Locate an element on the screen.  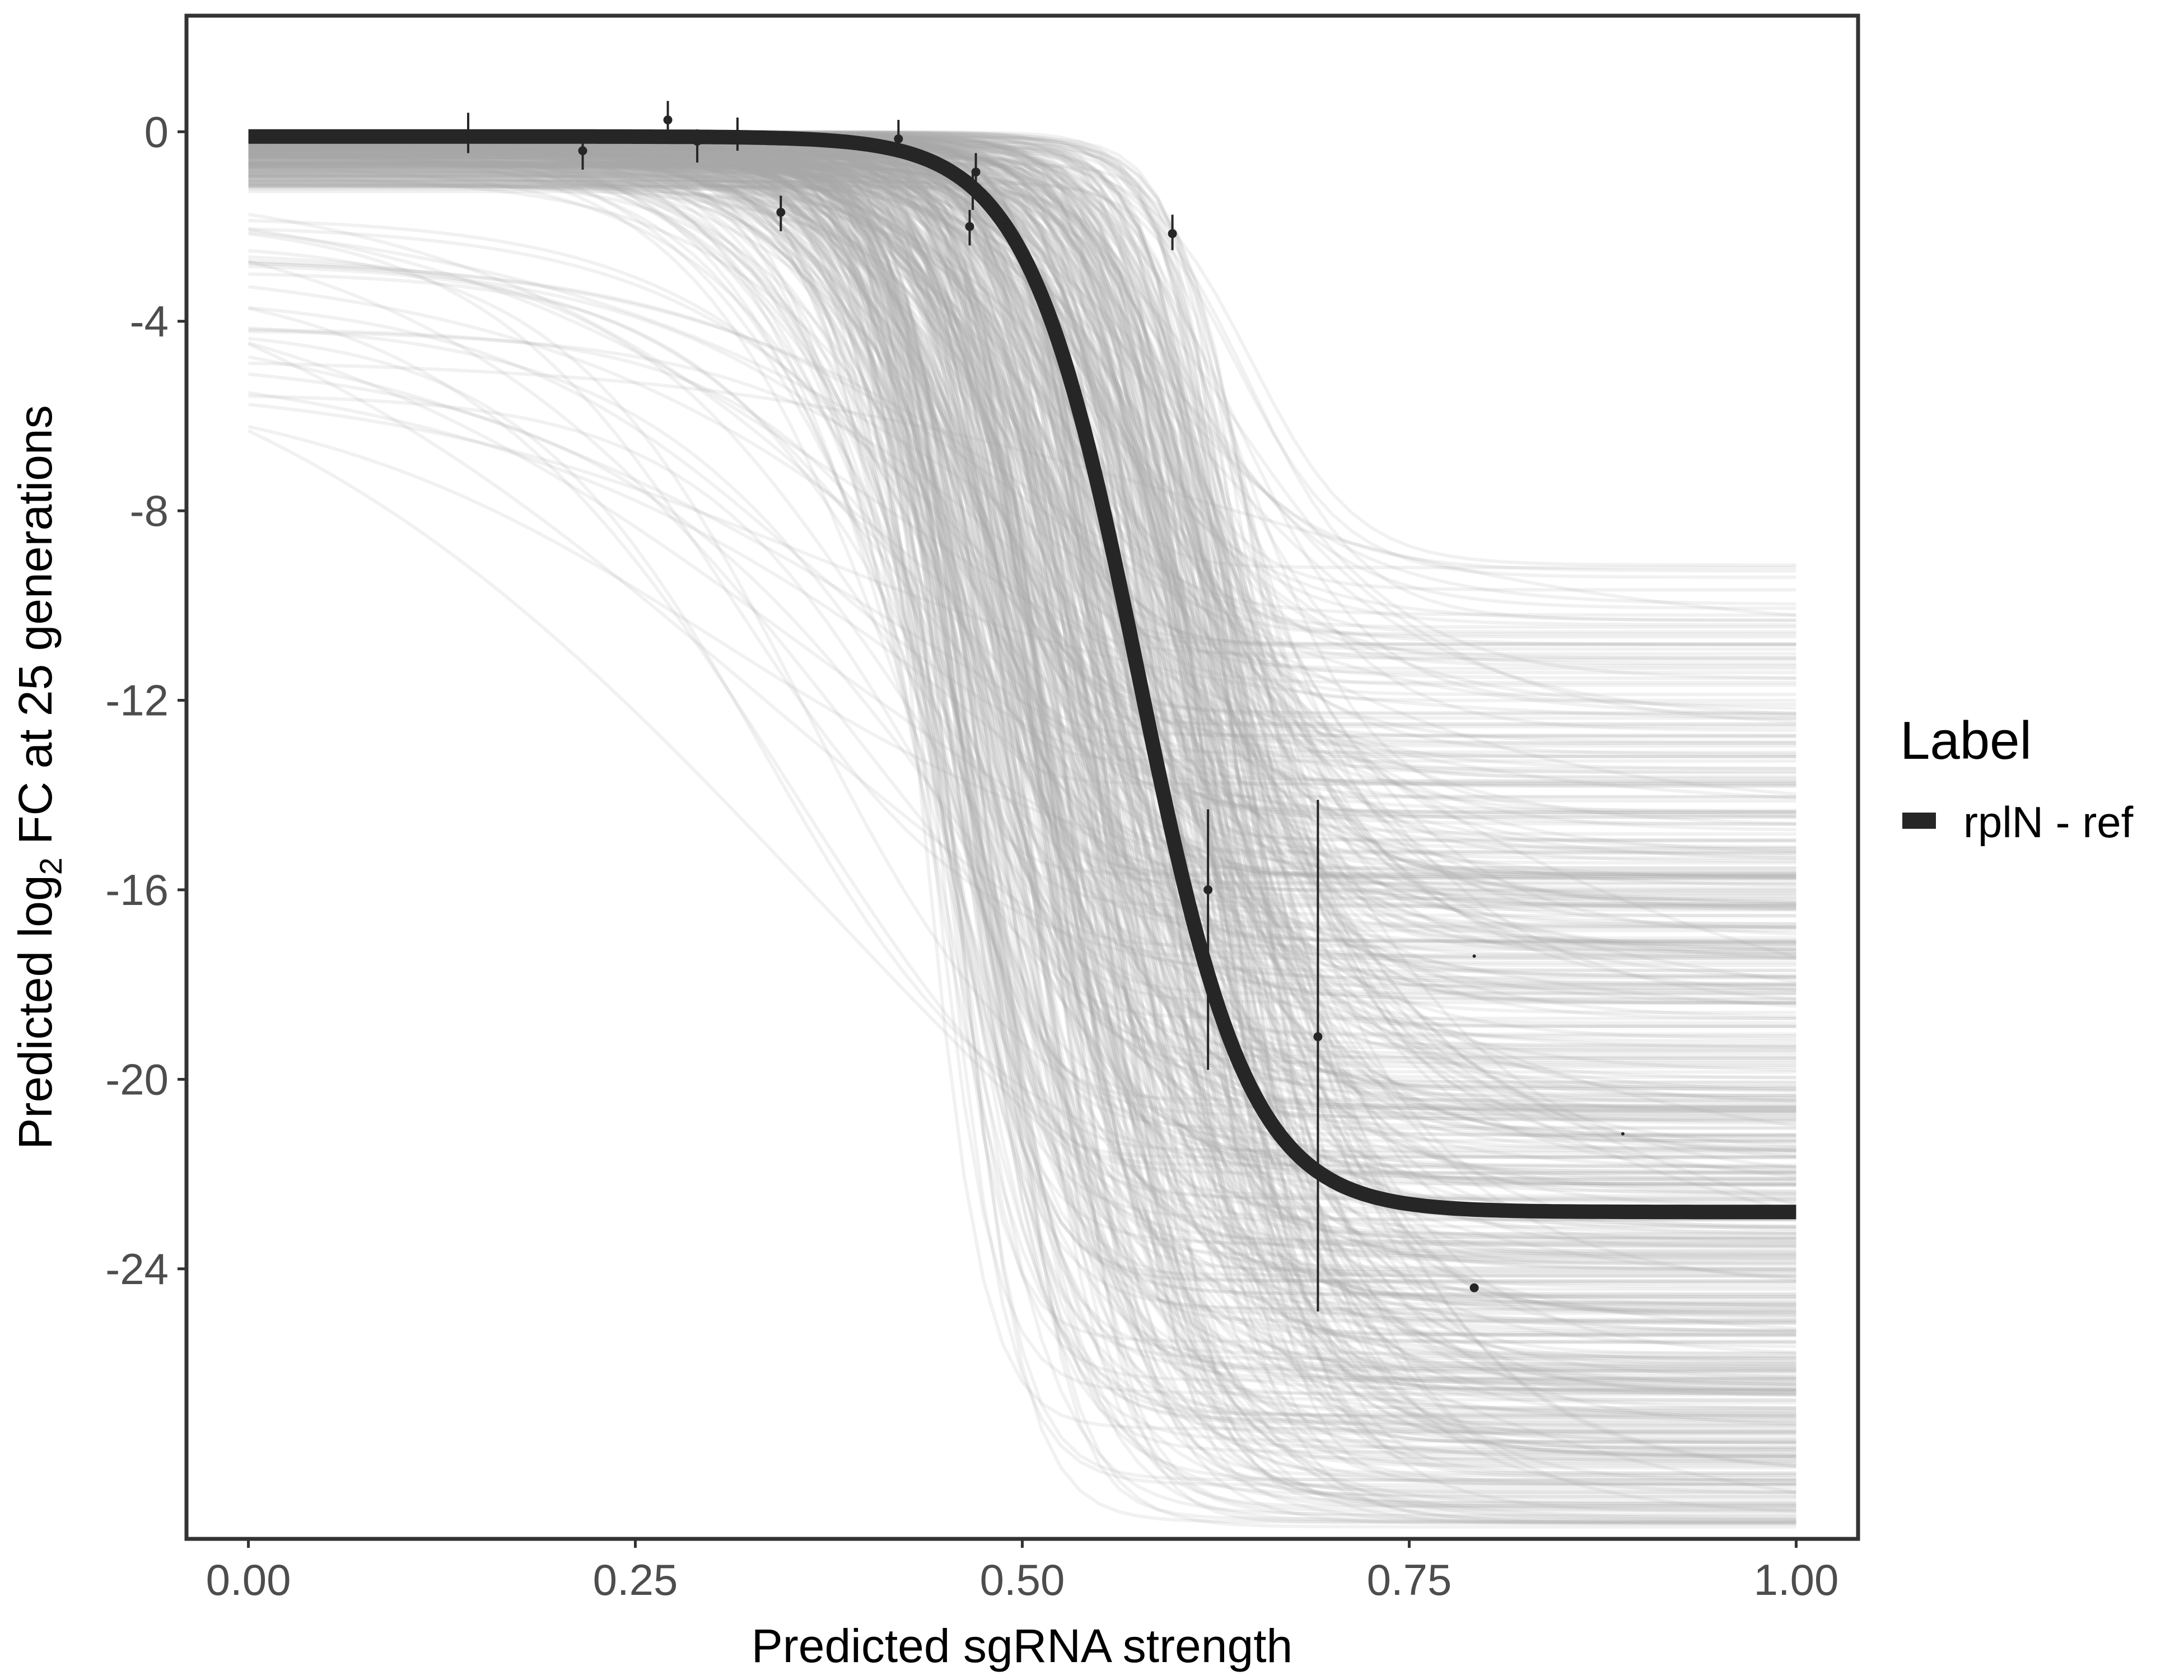
x-tick-label: 0.75 is located at coordinates (1410, 1580).